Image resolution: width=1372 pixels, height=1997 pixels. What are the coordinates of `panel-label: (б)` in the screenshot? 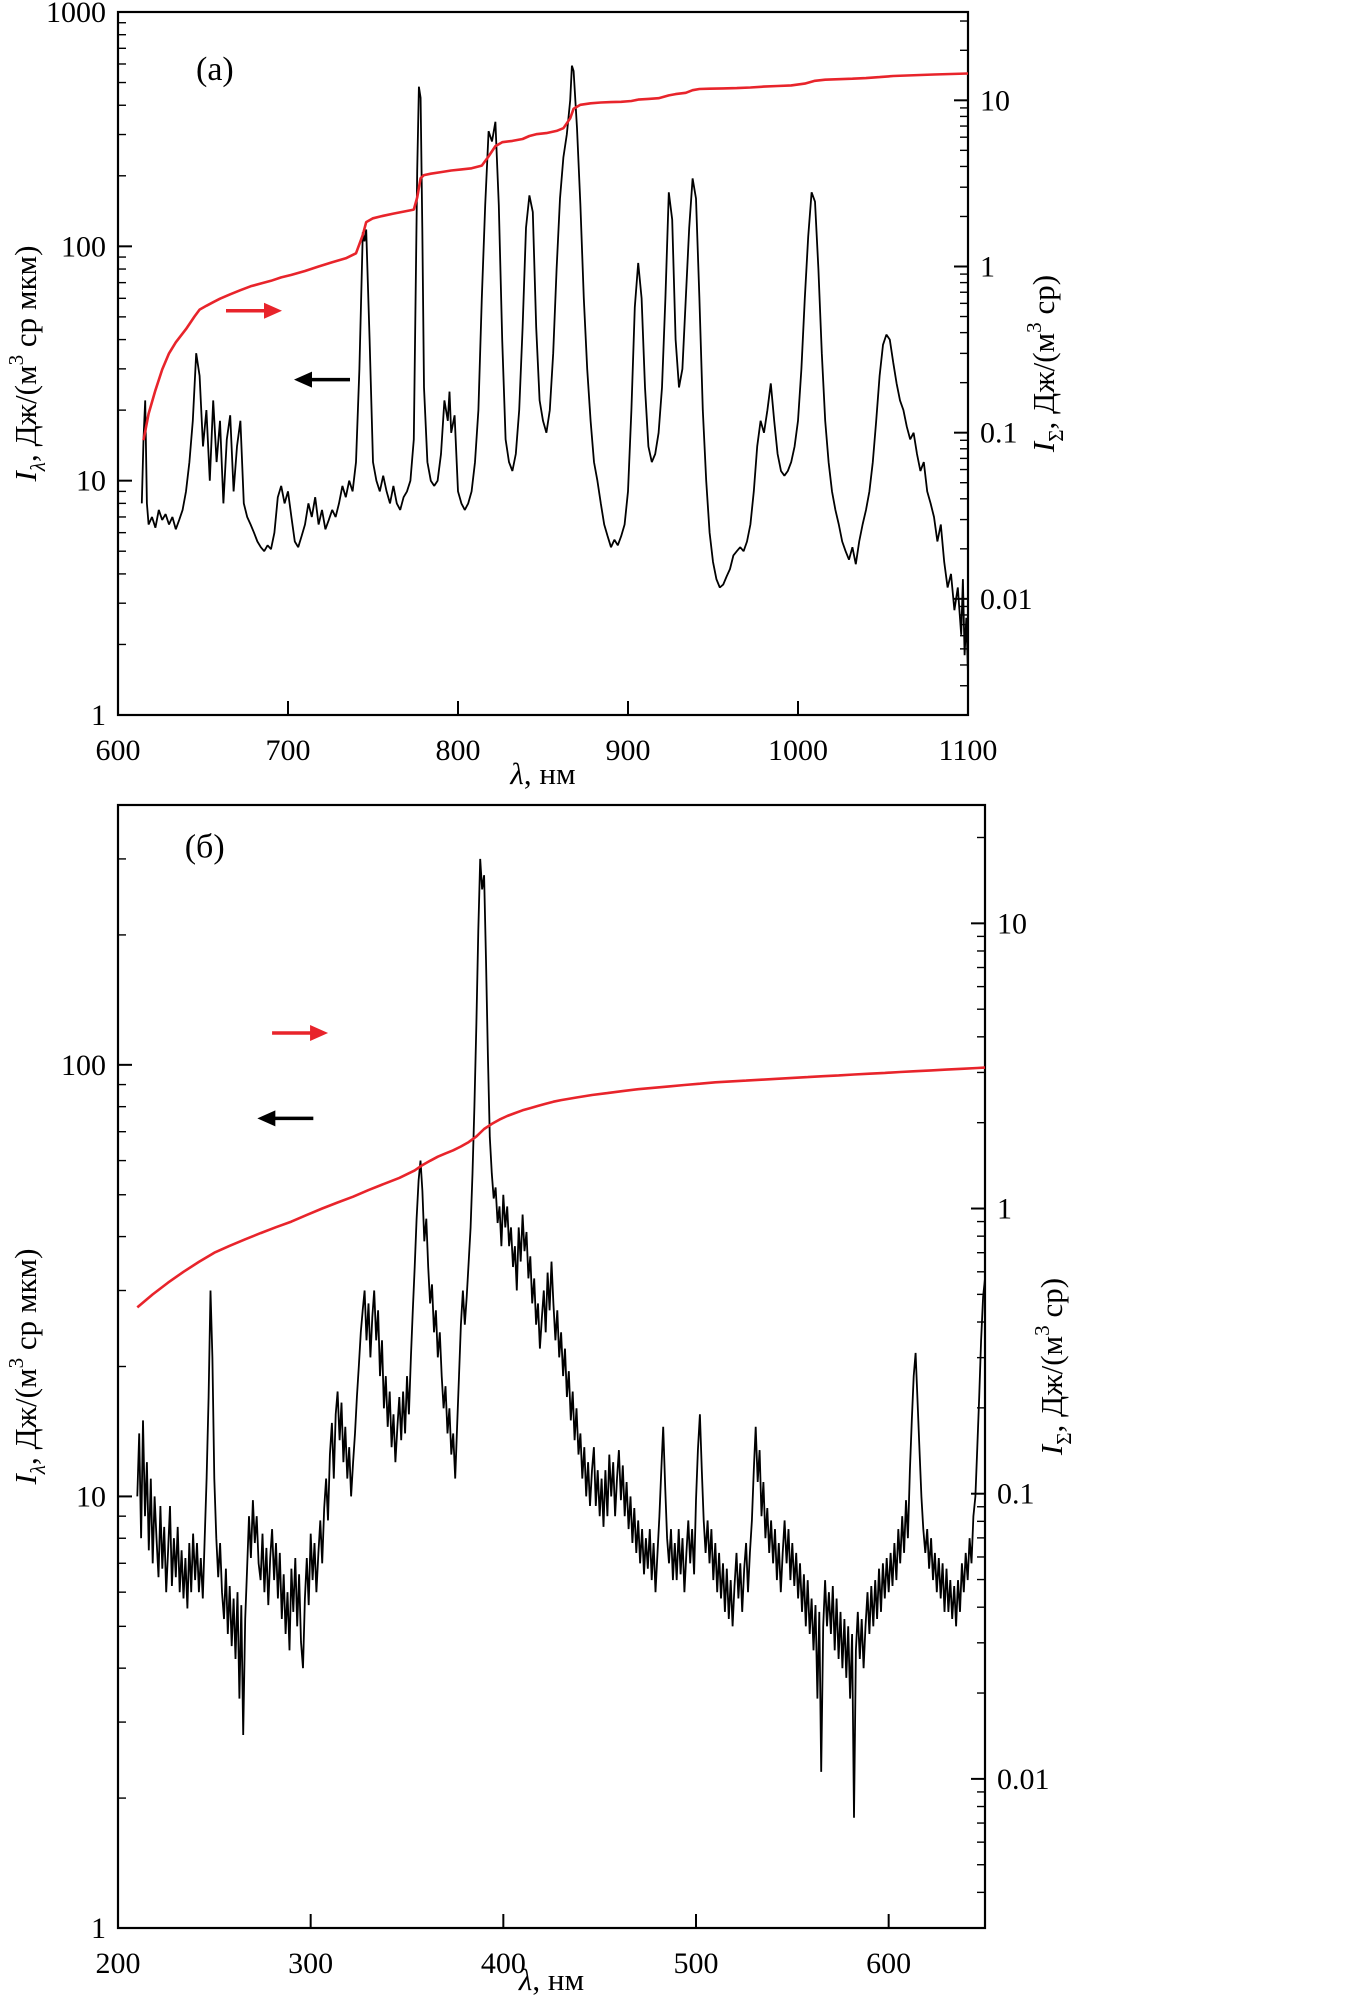 It's located at (205, 846).